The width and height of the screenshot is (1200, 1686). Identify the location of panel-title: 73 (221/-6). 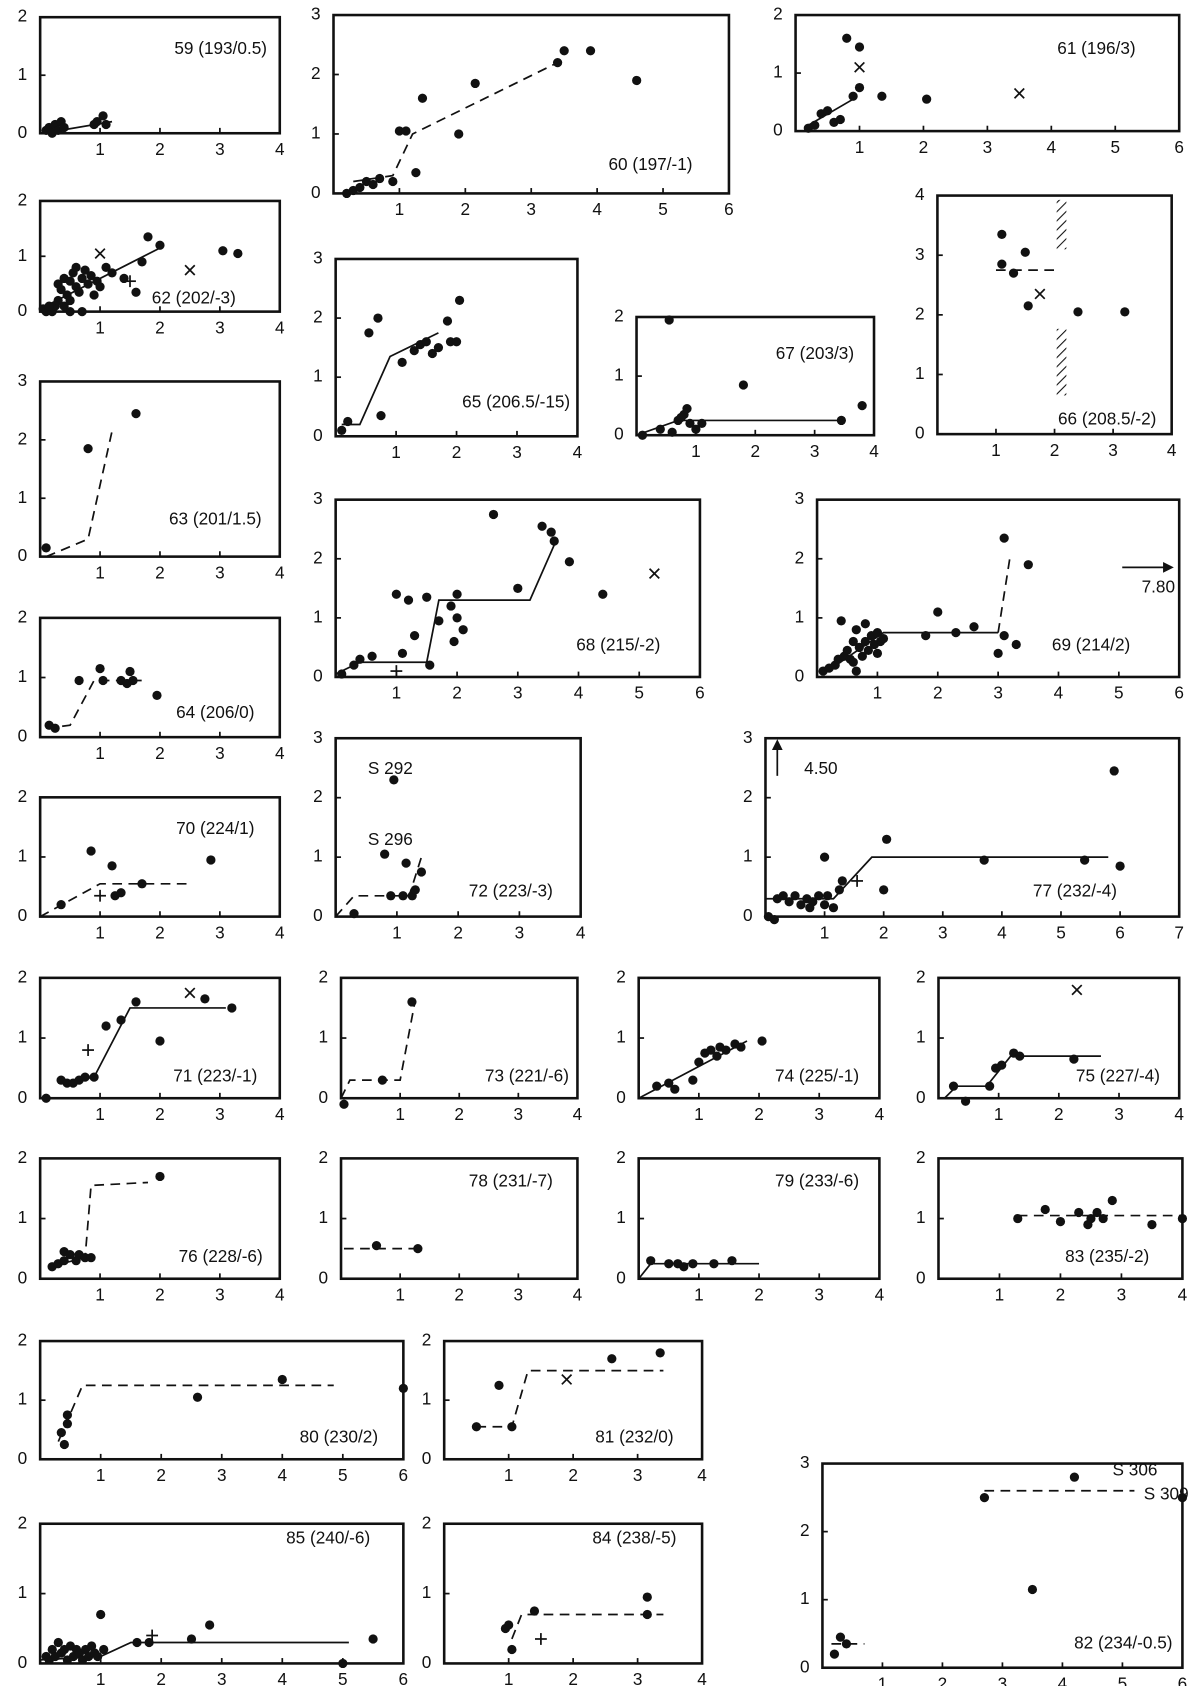
(527, 1075).